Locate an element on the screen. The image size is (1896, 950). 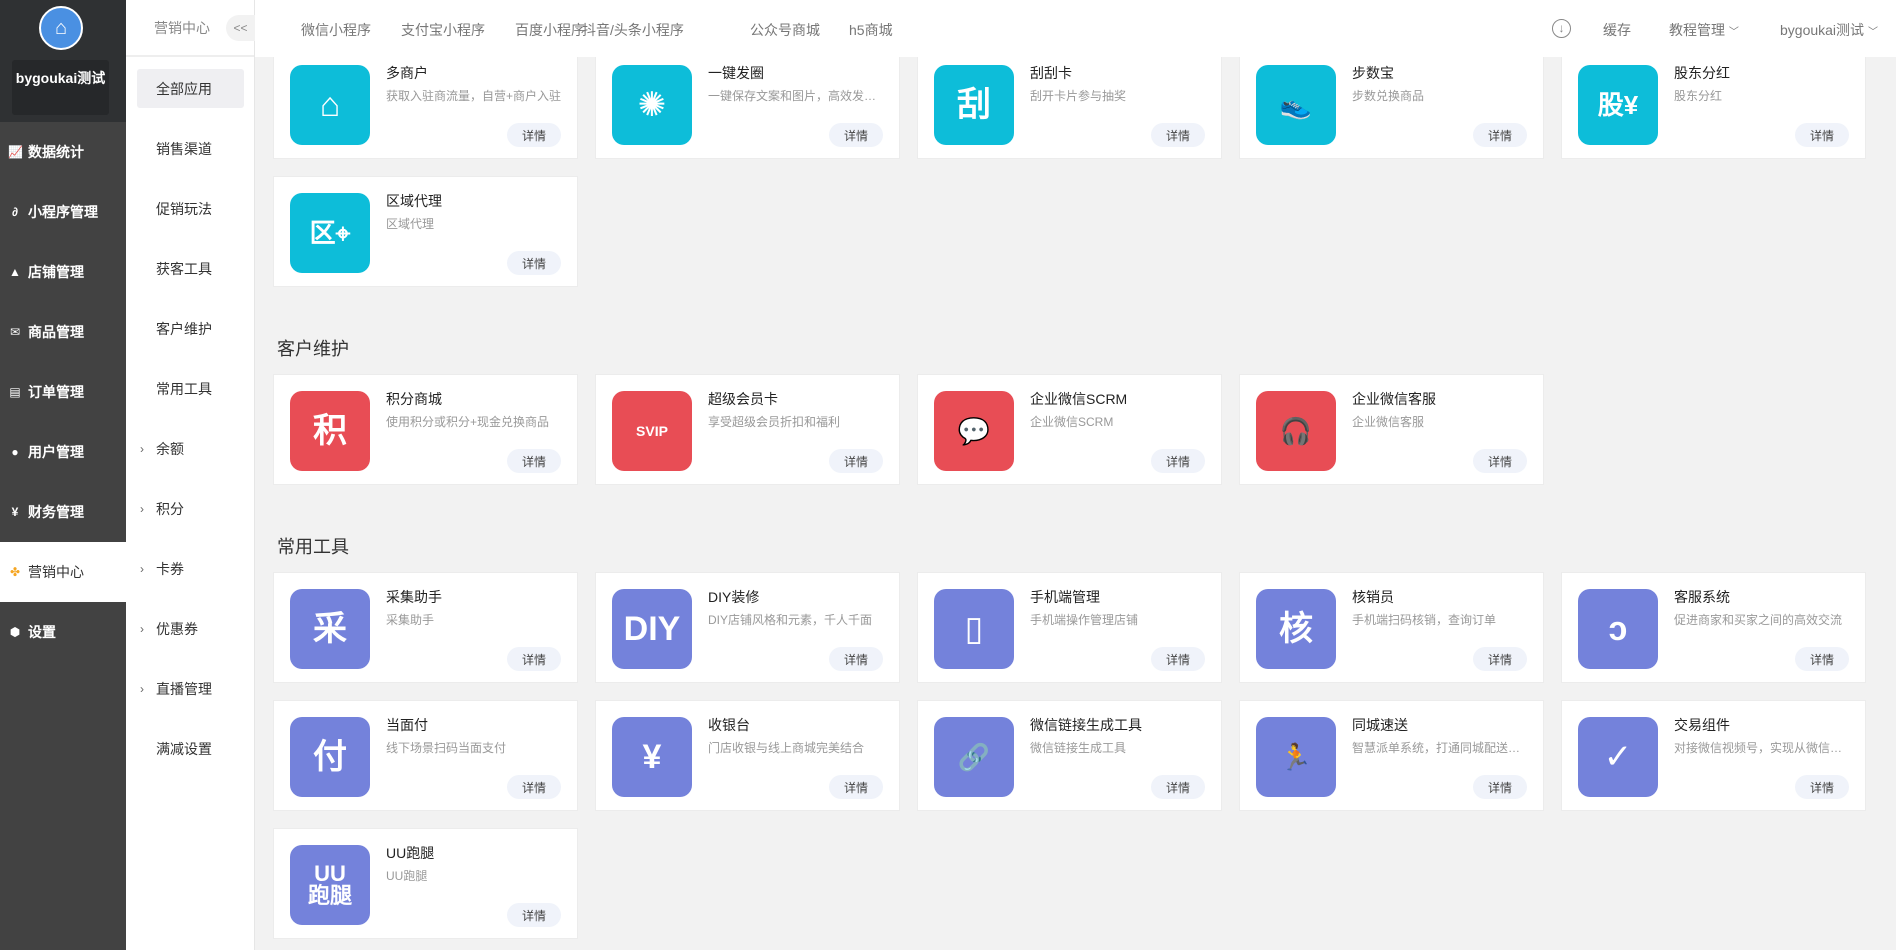
app-card: 🔗 微信链接生成工具 微信链接生成工具 详情 is located at coordinates (1069, 755).